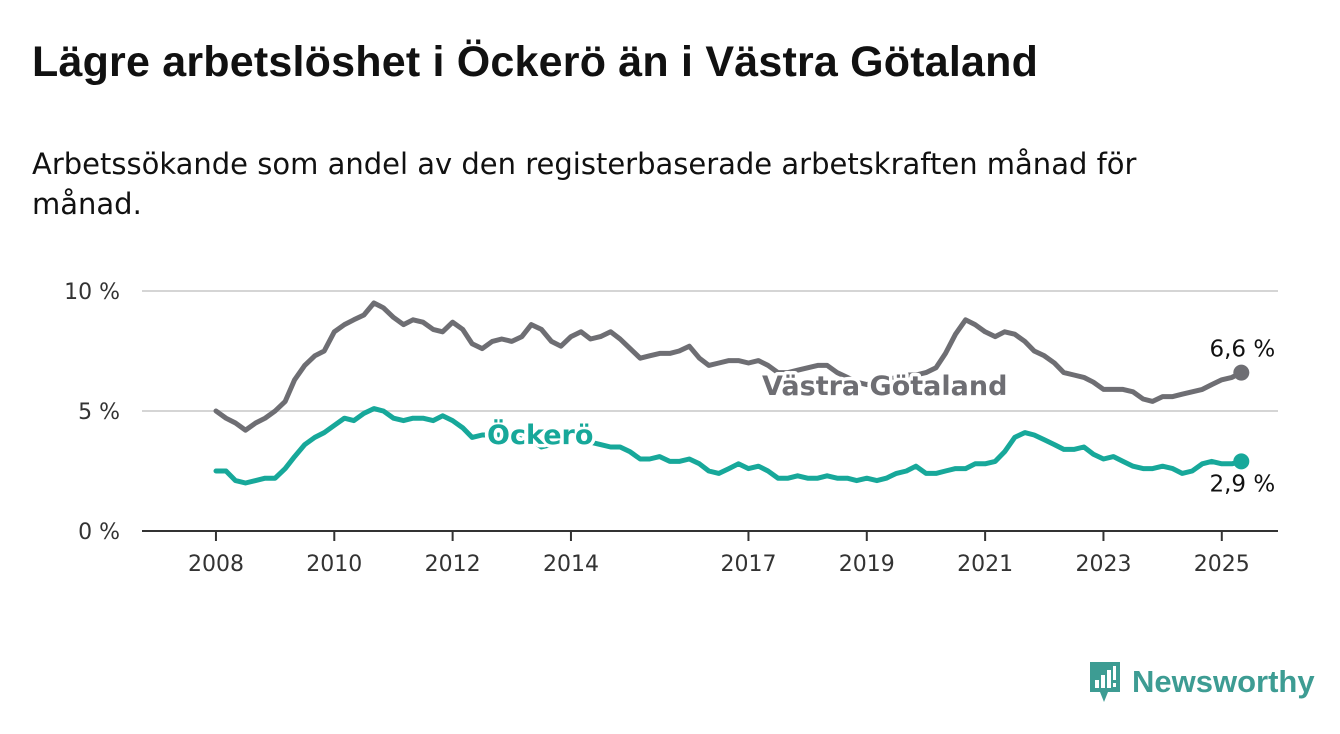 The height and width of the screenshot is (734, 1340). I want to click on y-tick-label: 0 %, so click(99, 532).